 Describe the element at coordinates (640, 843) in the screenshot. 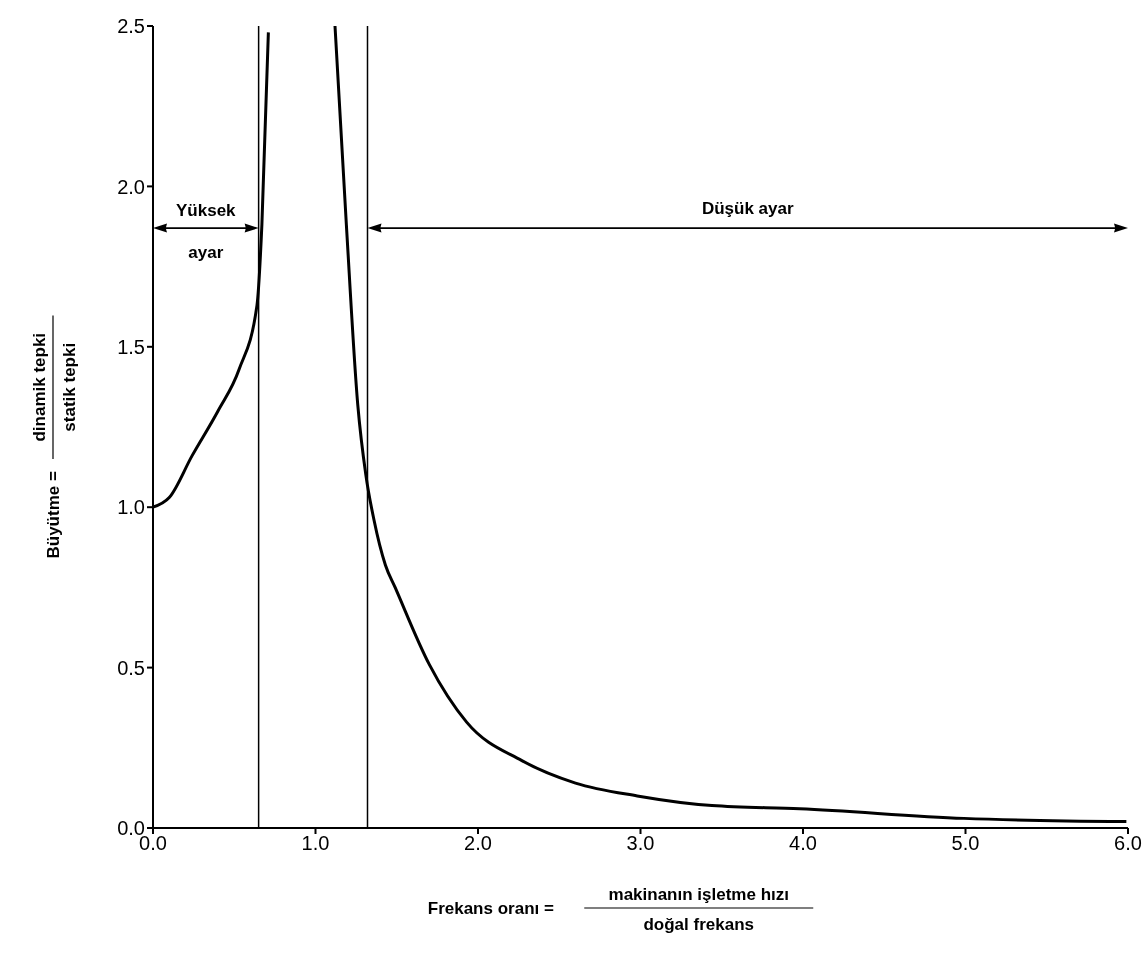

I see `x-tick-label: 3.0` at that location.